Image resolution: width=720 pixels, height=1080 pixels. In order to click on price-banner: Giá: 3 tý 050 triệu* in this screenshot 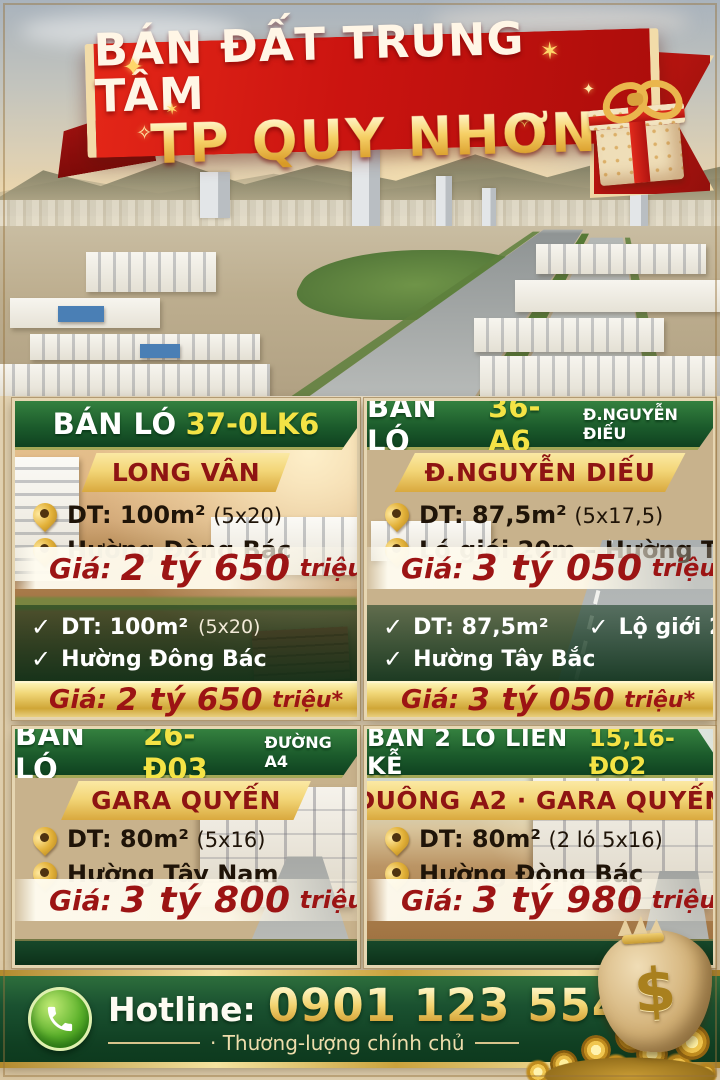, I will do `click(540, 568)`.